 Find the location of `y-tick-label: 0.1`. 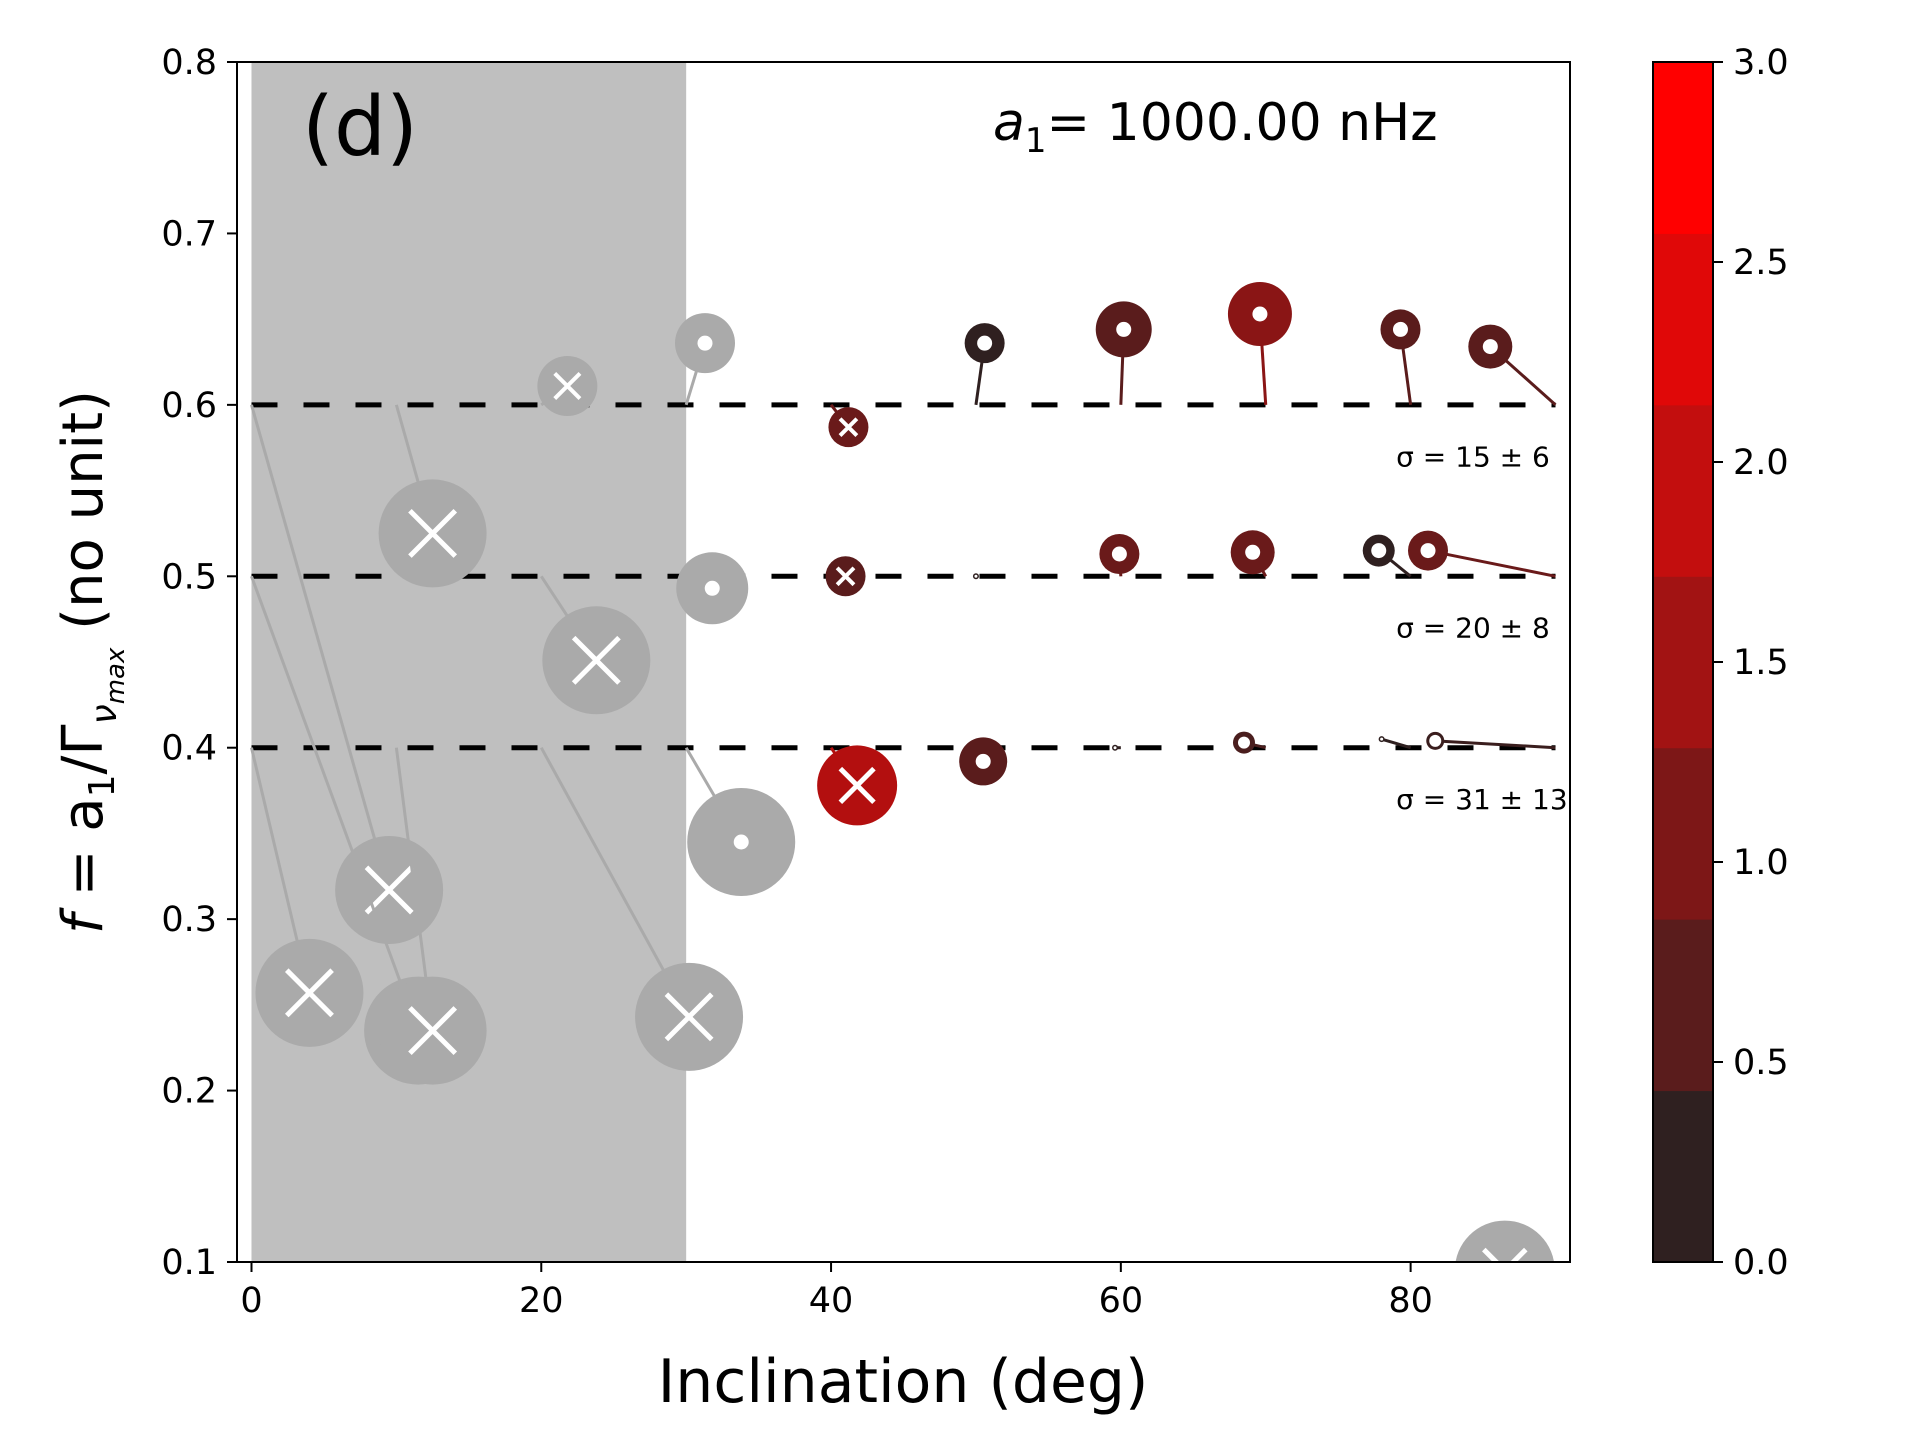

y-tick-label: 0.1 is located at coordinates (189, 1263).